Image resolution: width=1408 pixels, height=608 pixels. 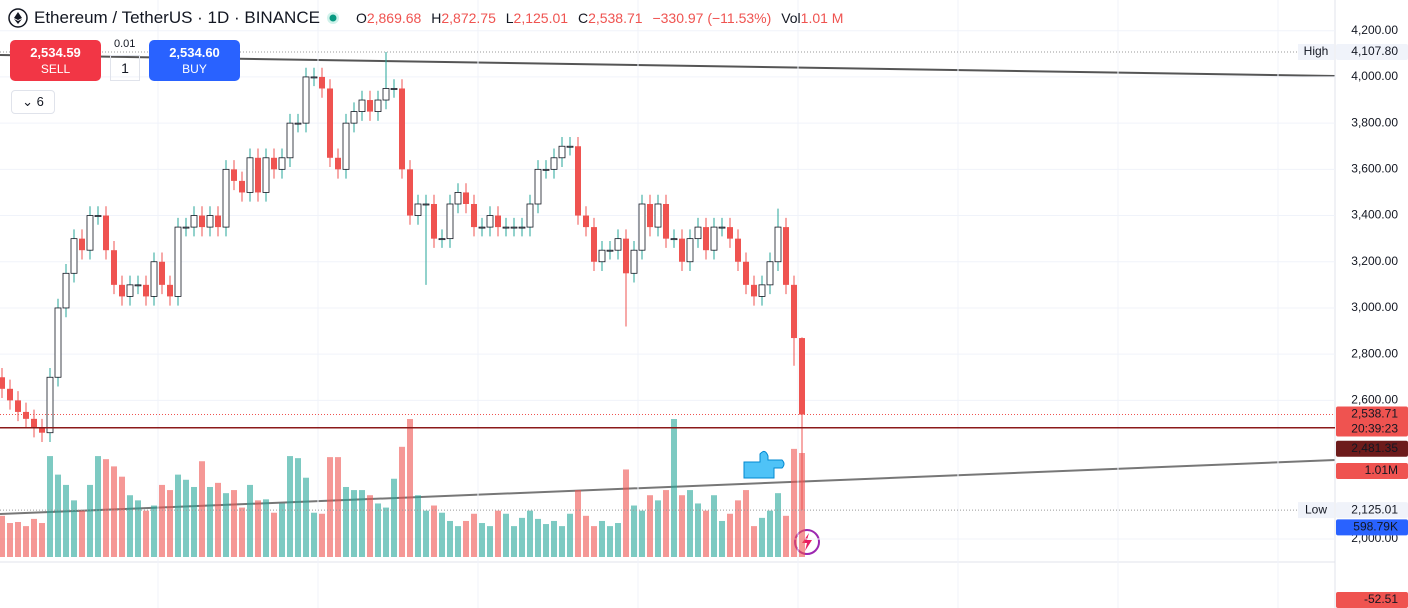 I want to click on y-tick-label: 4,200.00, so click(x=1374, y=30).